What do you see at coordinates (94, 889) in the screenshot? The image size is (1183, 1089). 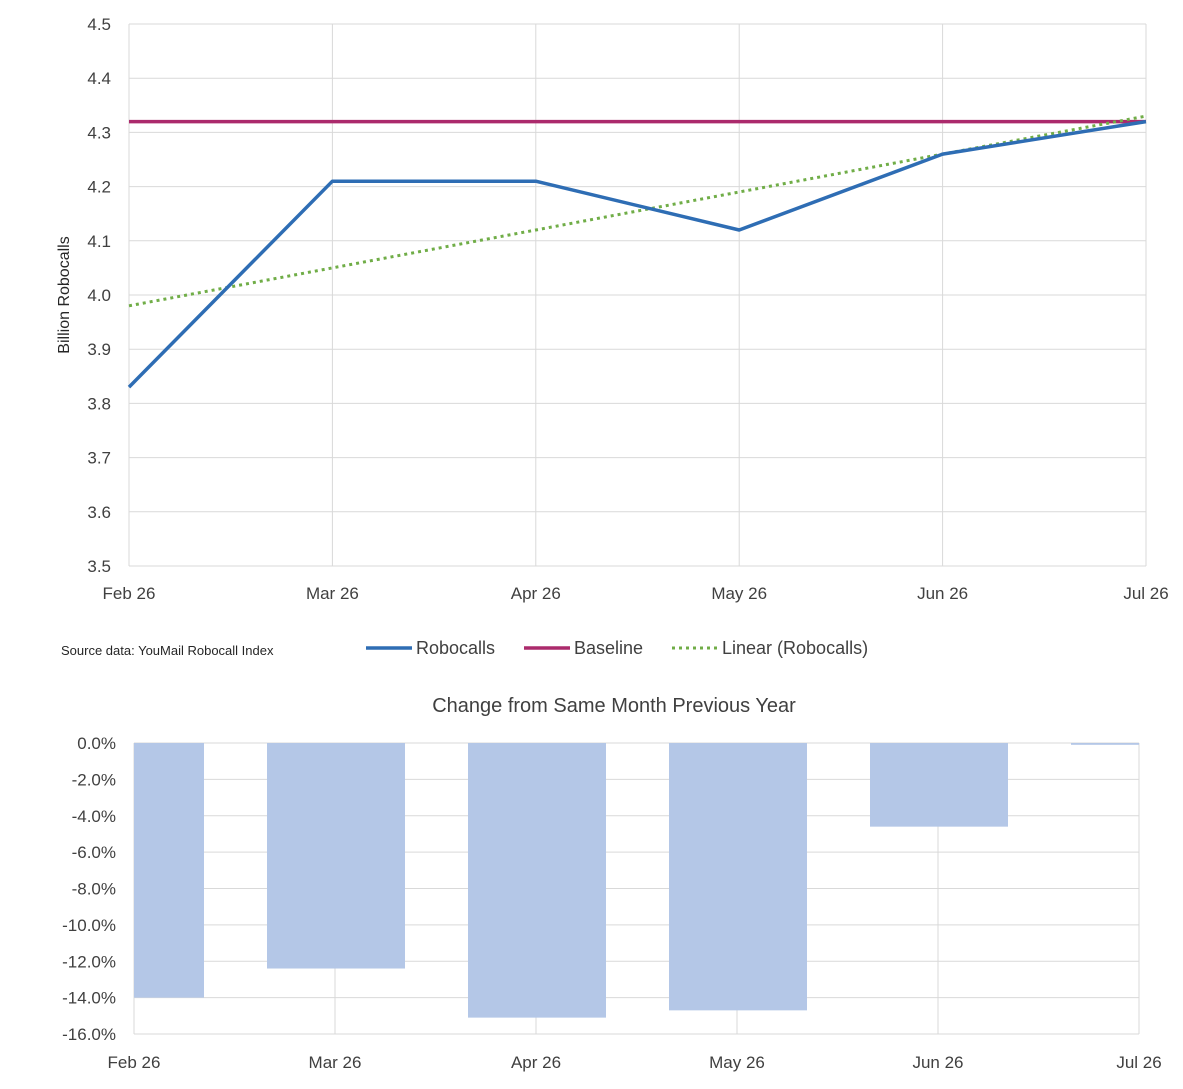 I see `y-tick-label: -8.0%` at bounding box center [94, 889].